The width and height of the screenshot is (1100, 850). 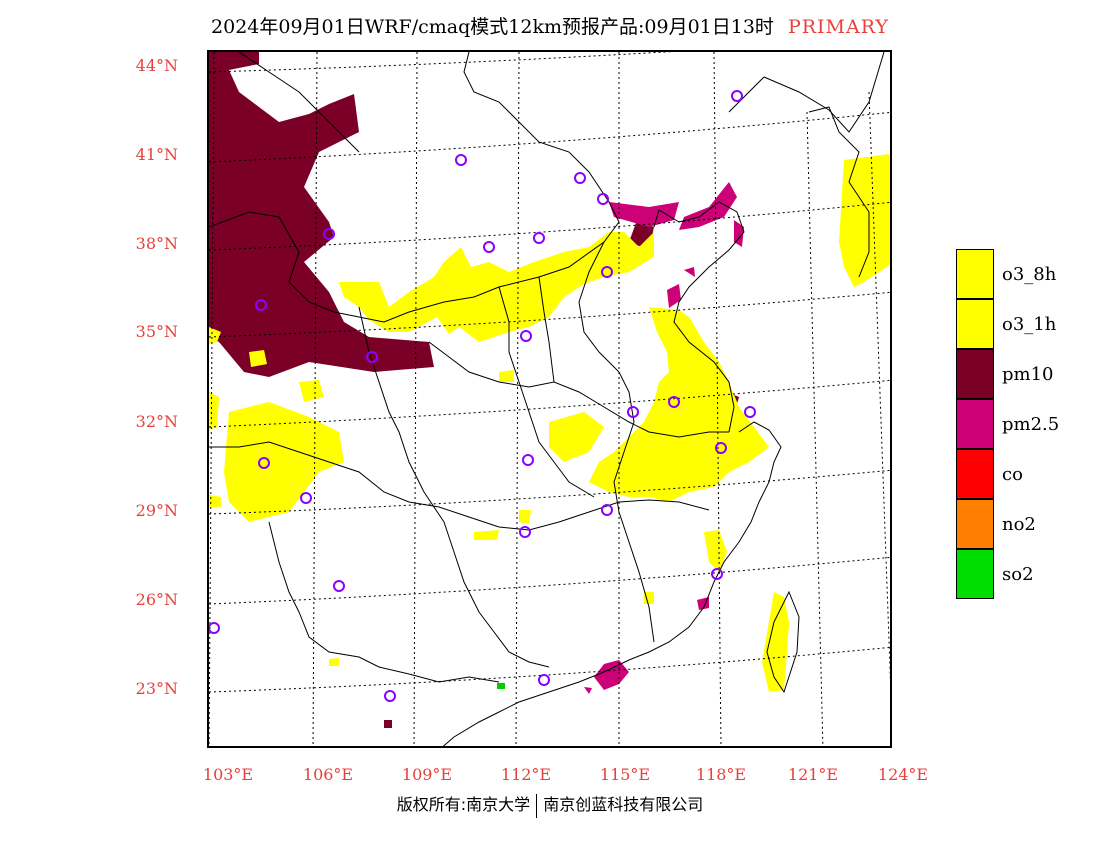 What do you see at coordinates (813, 774) in the screenshot?
I see `lon-label-121: 121°E` at bounding box center [813, 774].